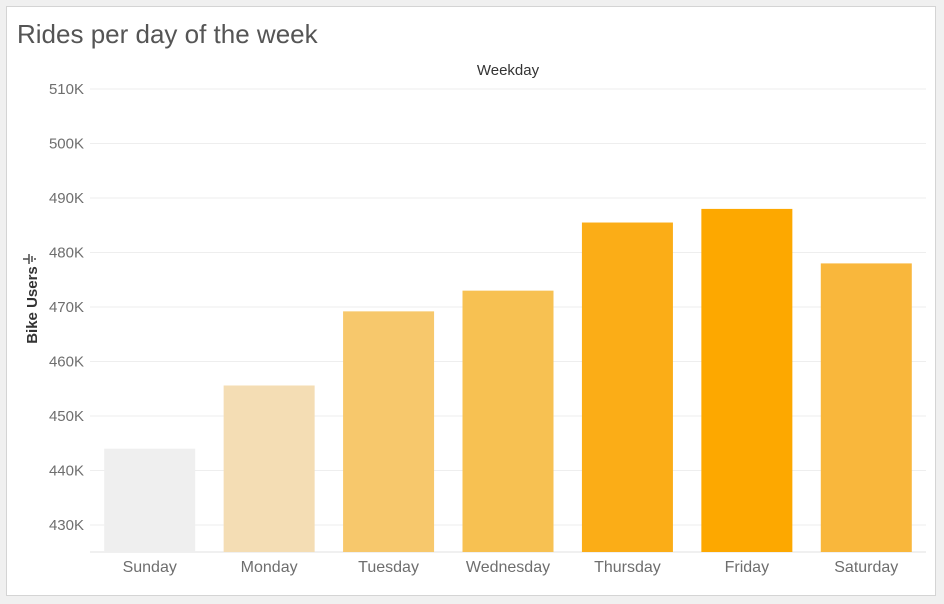 The height and width of the screenshot is (604, 944). I want to click on y-axis-title: Bike Users, so click(32, 305).